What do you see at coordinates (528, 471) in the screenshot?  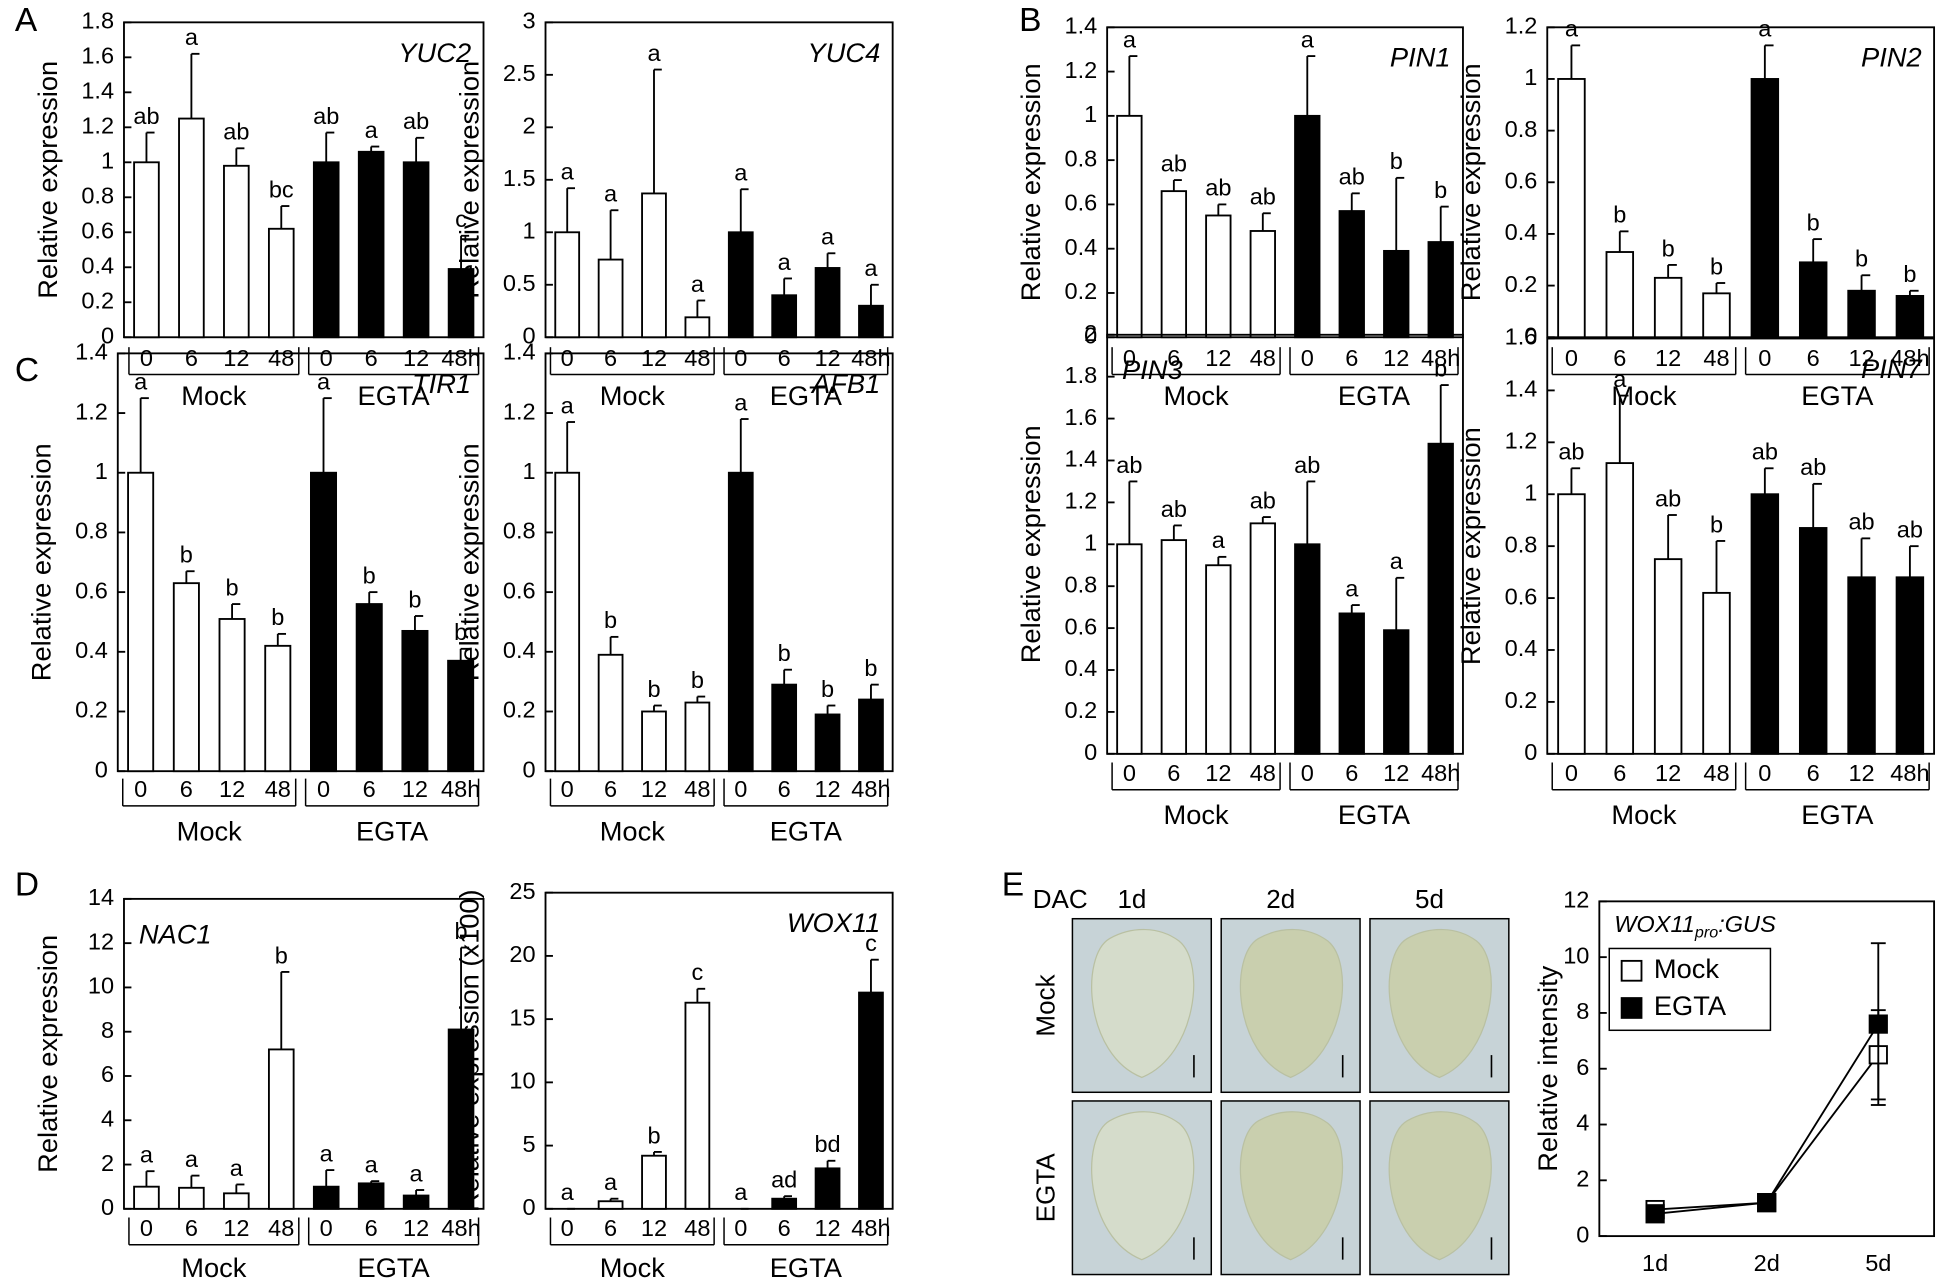 I see `y-tick-label: 1` at bounding box center [528, 471].